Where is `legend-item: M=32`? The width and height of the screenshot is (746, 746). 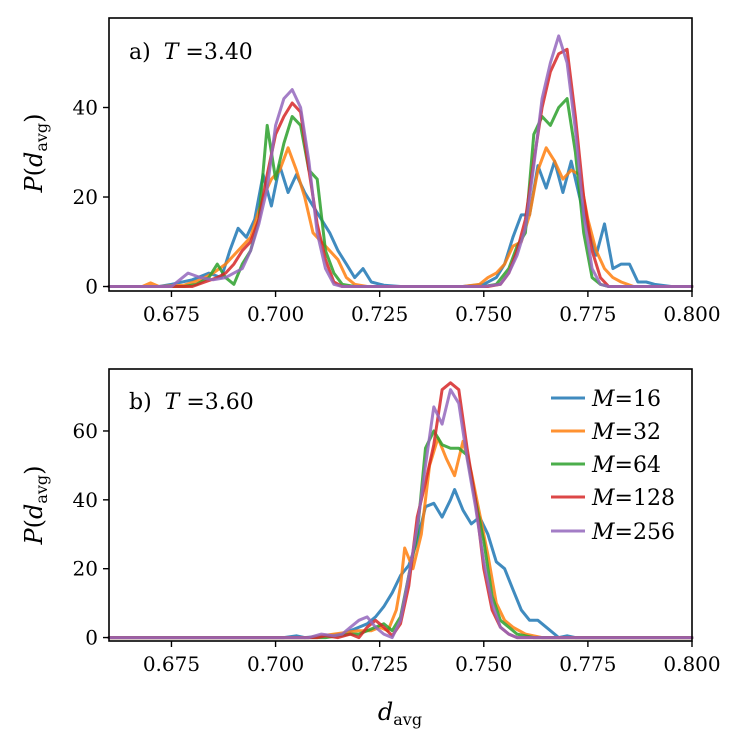 legend-item: M=32 is located at coordinates (606, 432).